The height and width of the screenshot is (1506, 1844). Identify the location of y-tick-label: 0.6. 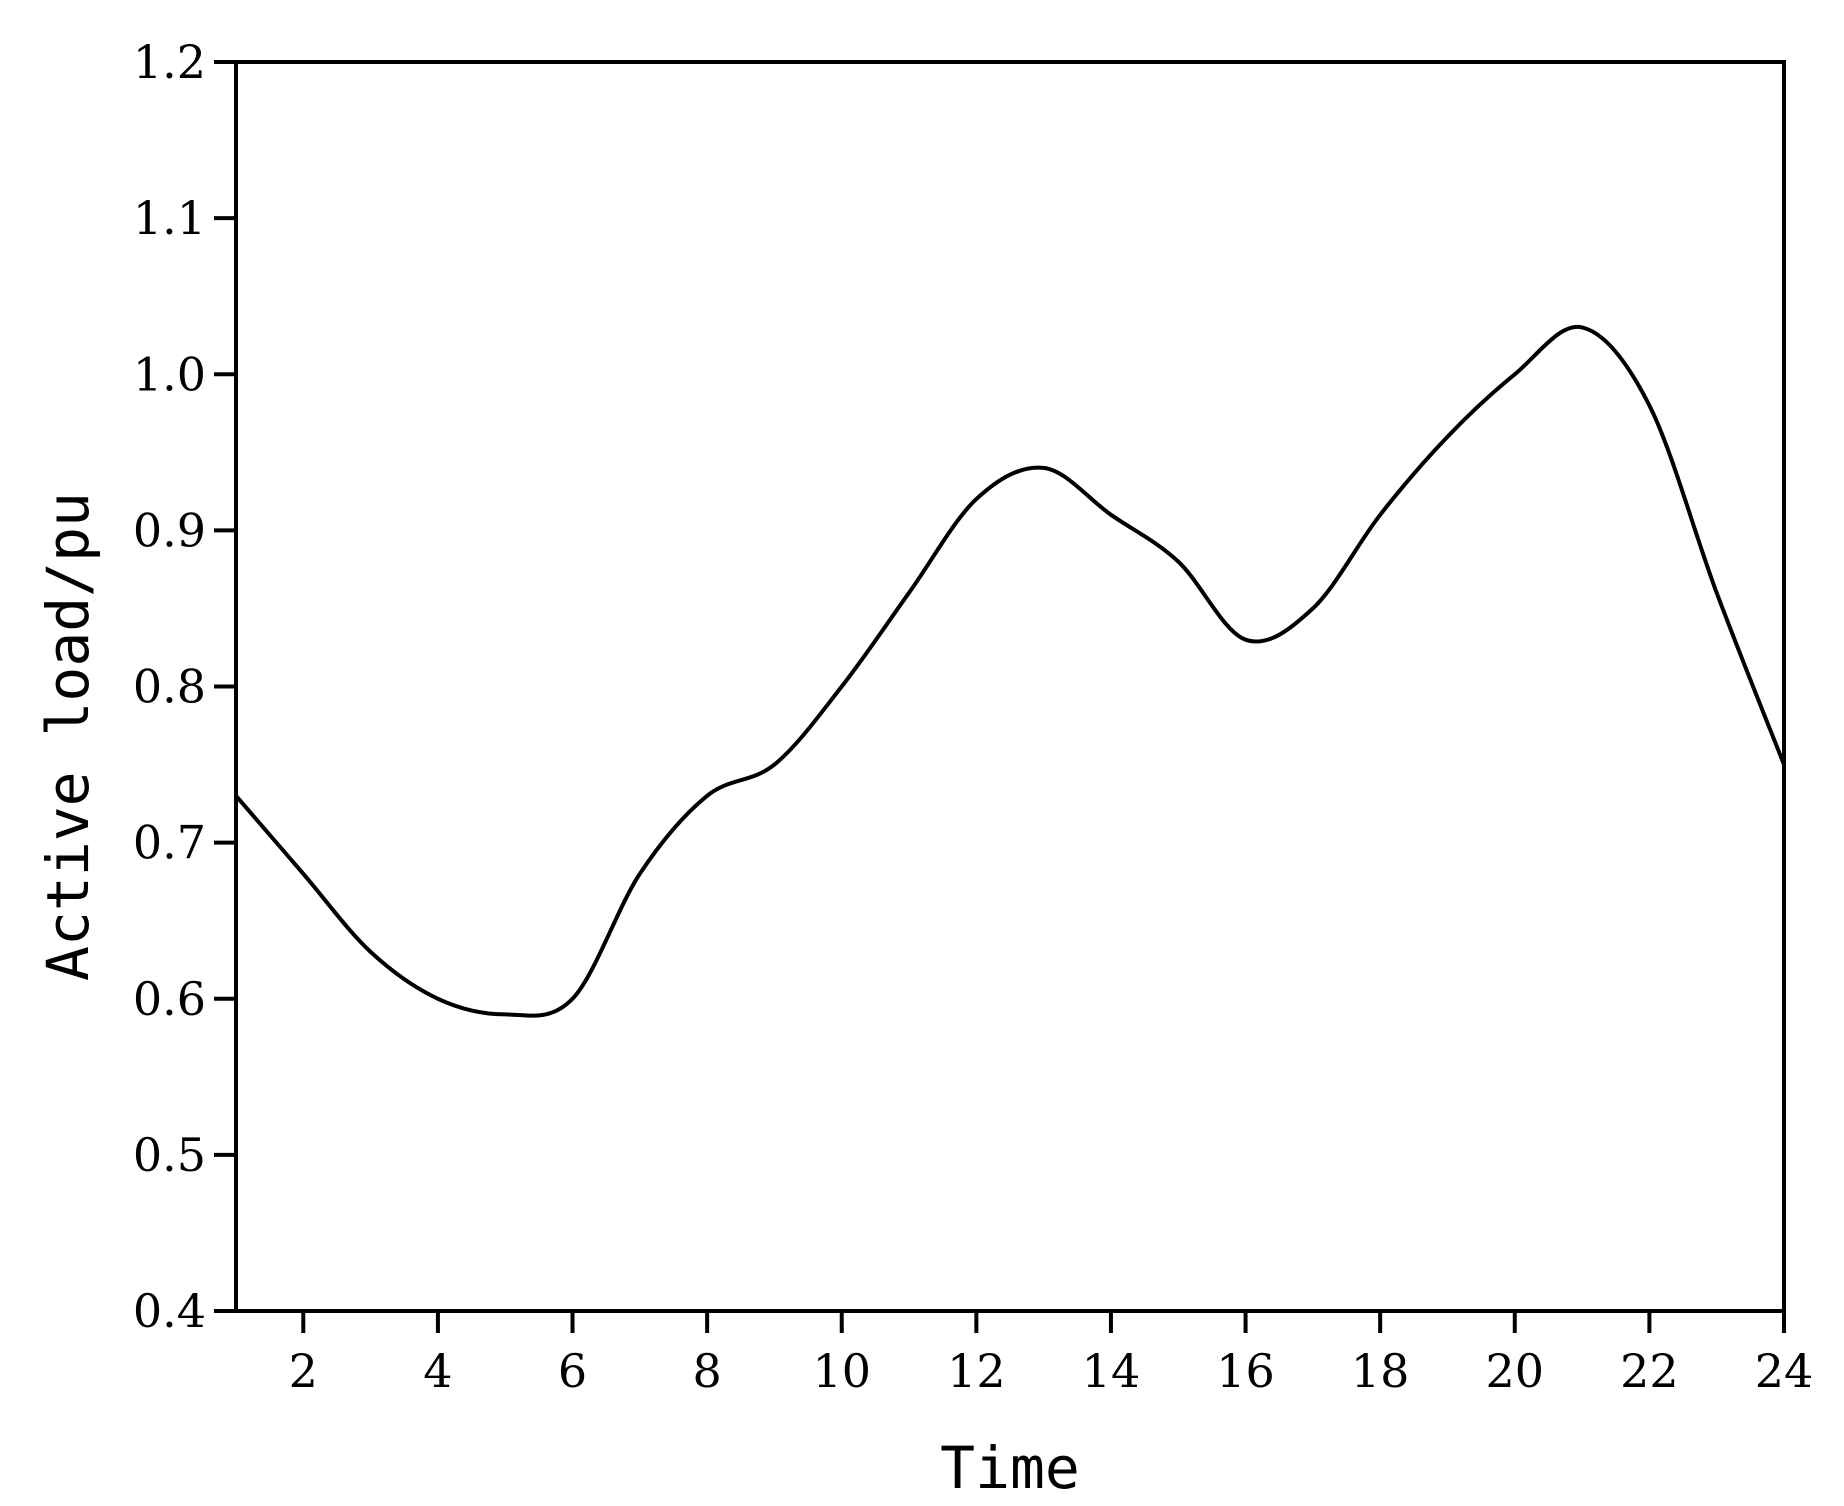
(169, 999).